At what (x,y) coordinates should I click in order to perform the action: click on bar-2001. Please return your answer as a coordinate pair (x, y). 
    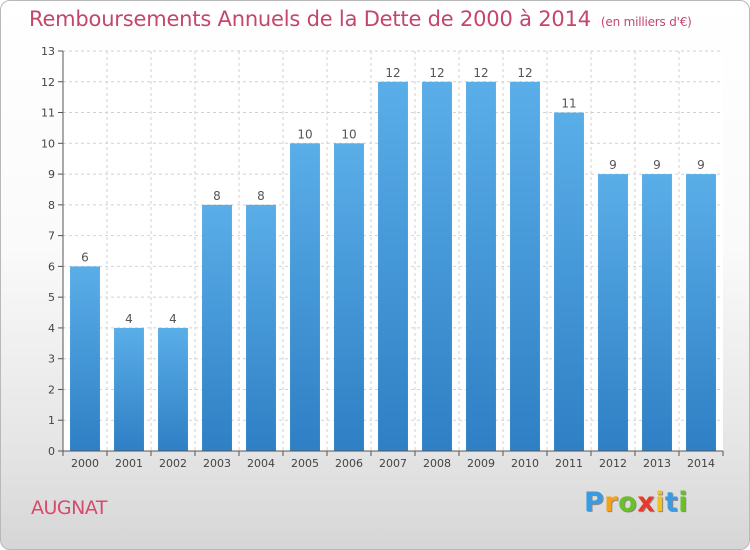
    Looking at the image, I should click on (129, 389).